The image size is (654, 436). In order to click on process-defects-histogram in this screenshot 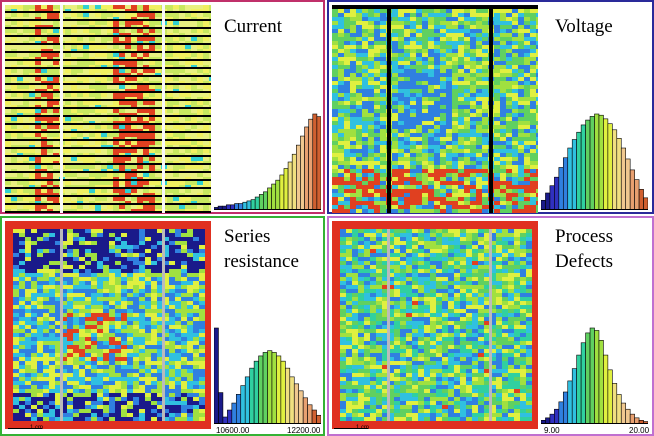, I will do `click(594, 374)`.